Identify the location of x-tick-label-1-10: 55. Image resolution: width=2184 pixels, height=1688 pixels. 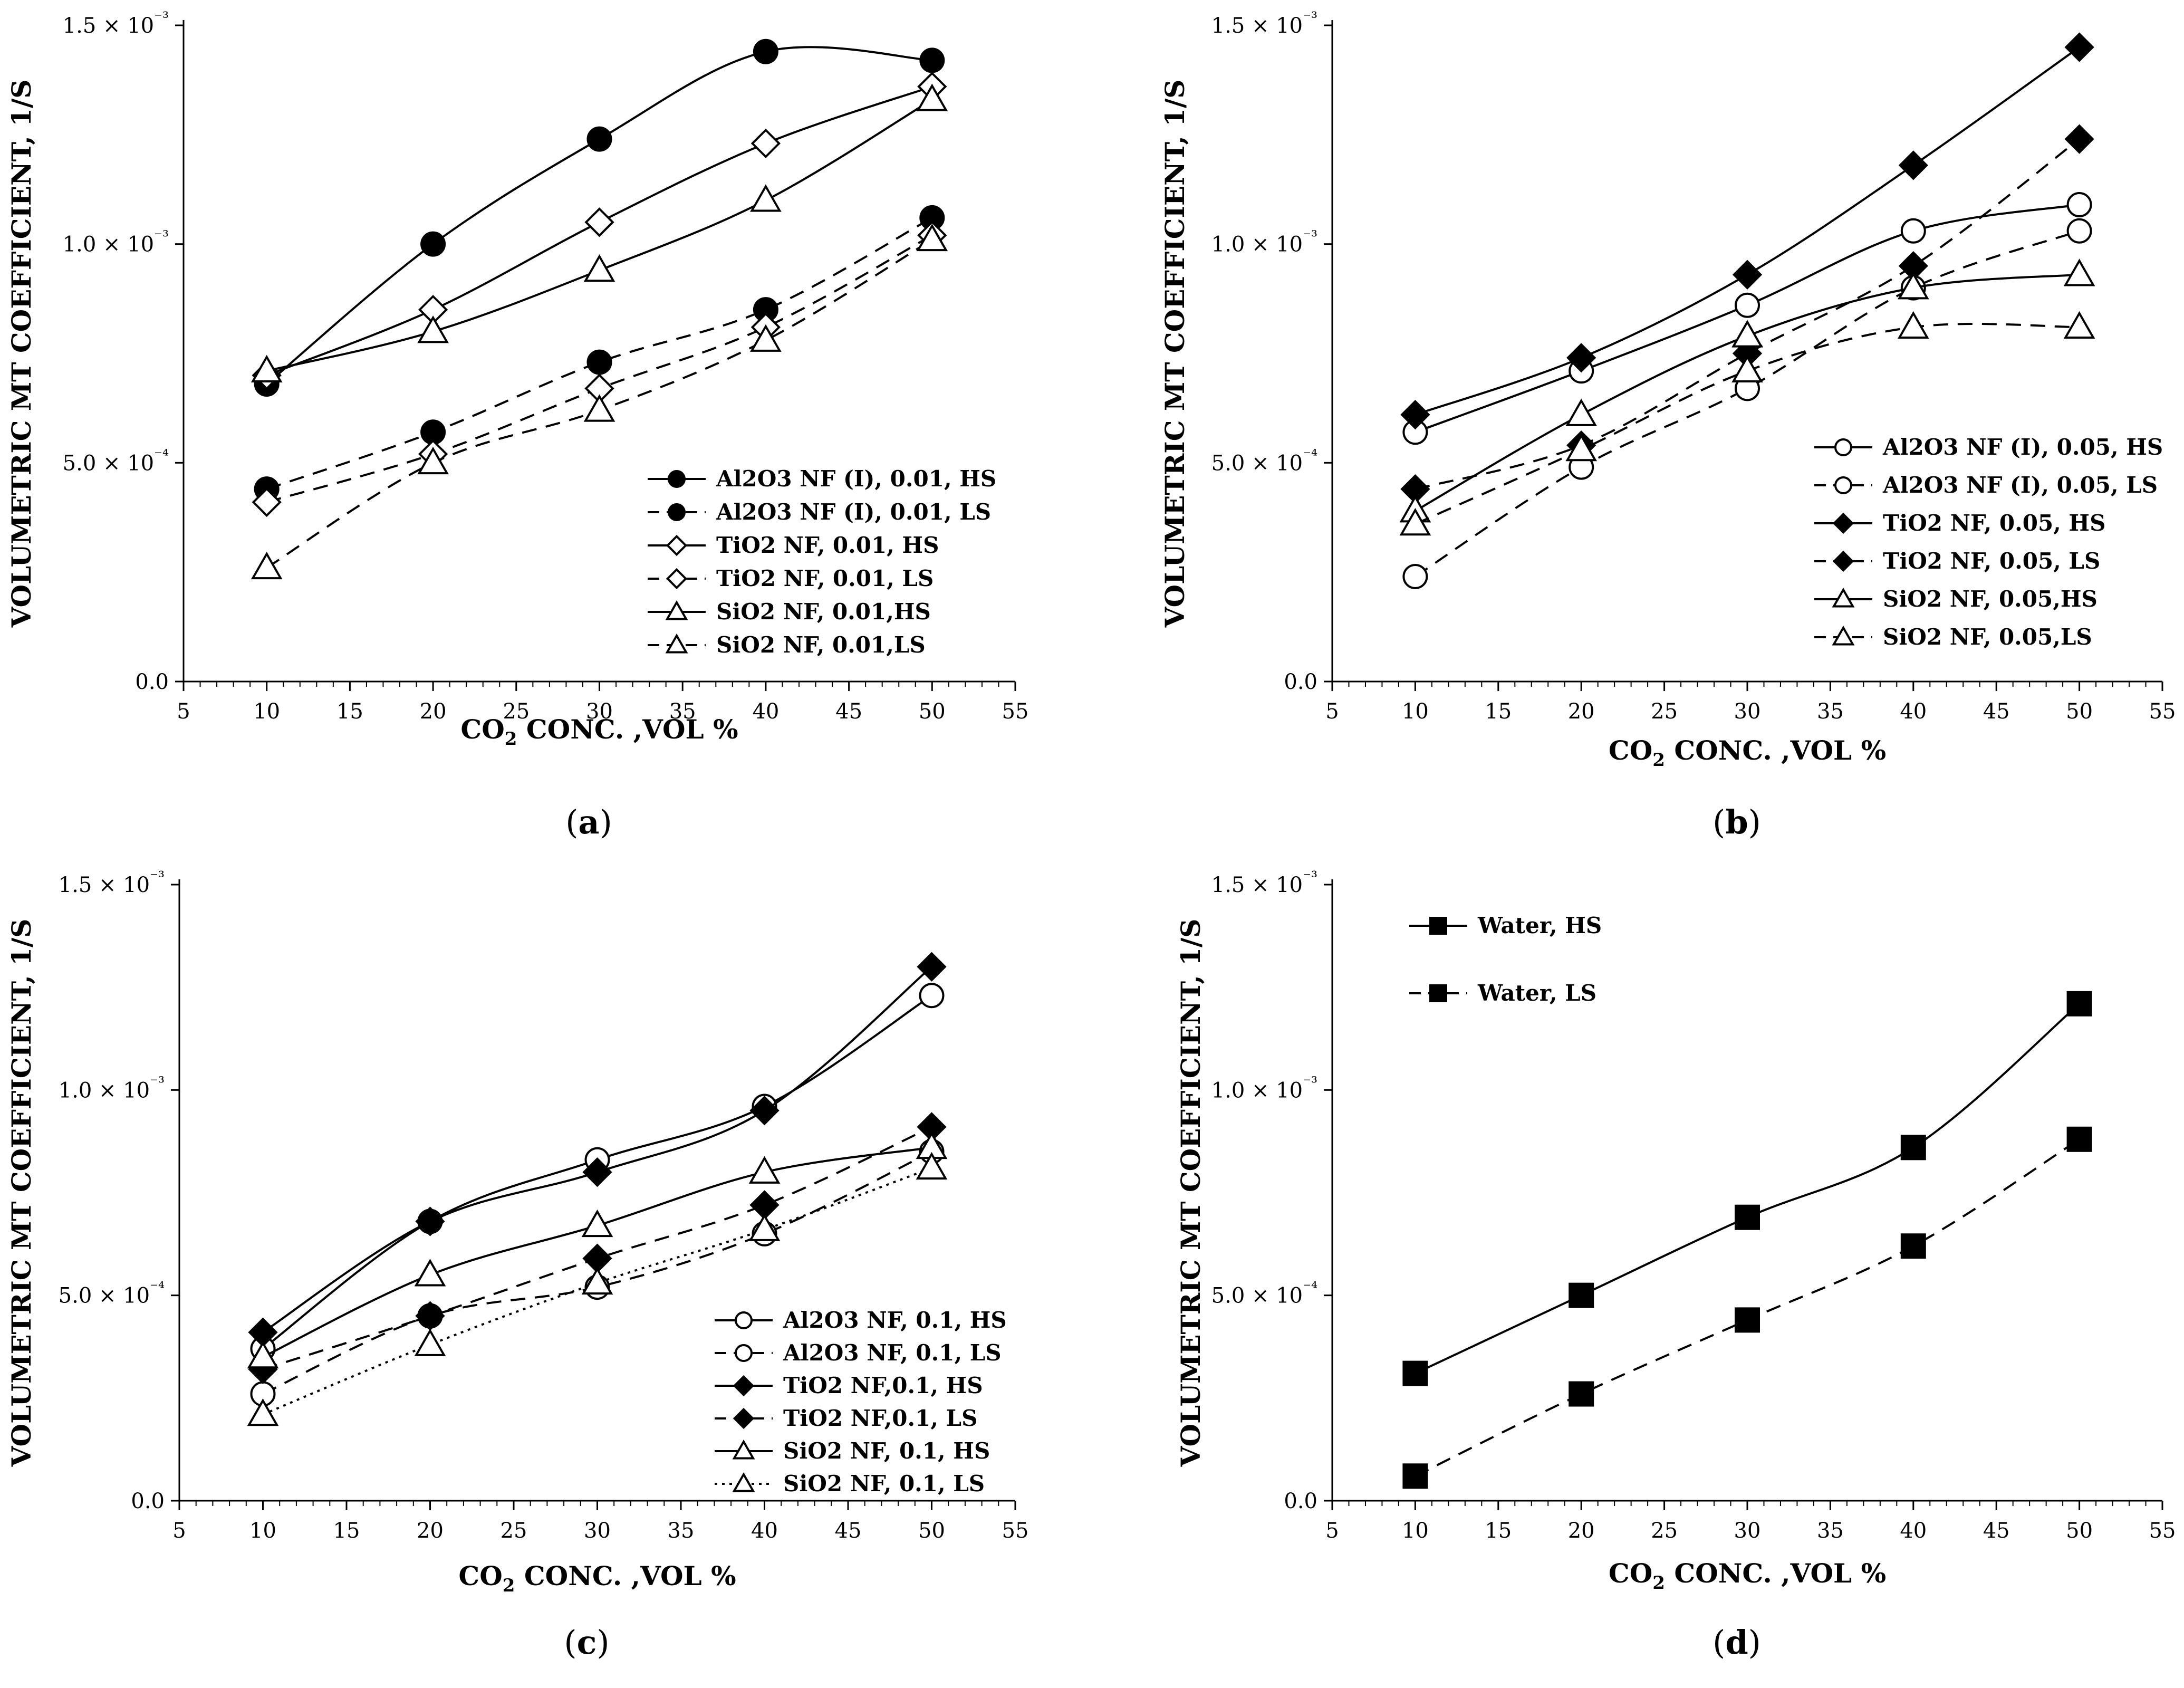
(2162, 711).